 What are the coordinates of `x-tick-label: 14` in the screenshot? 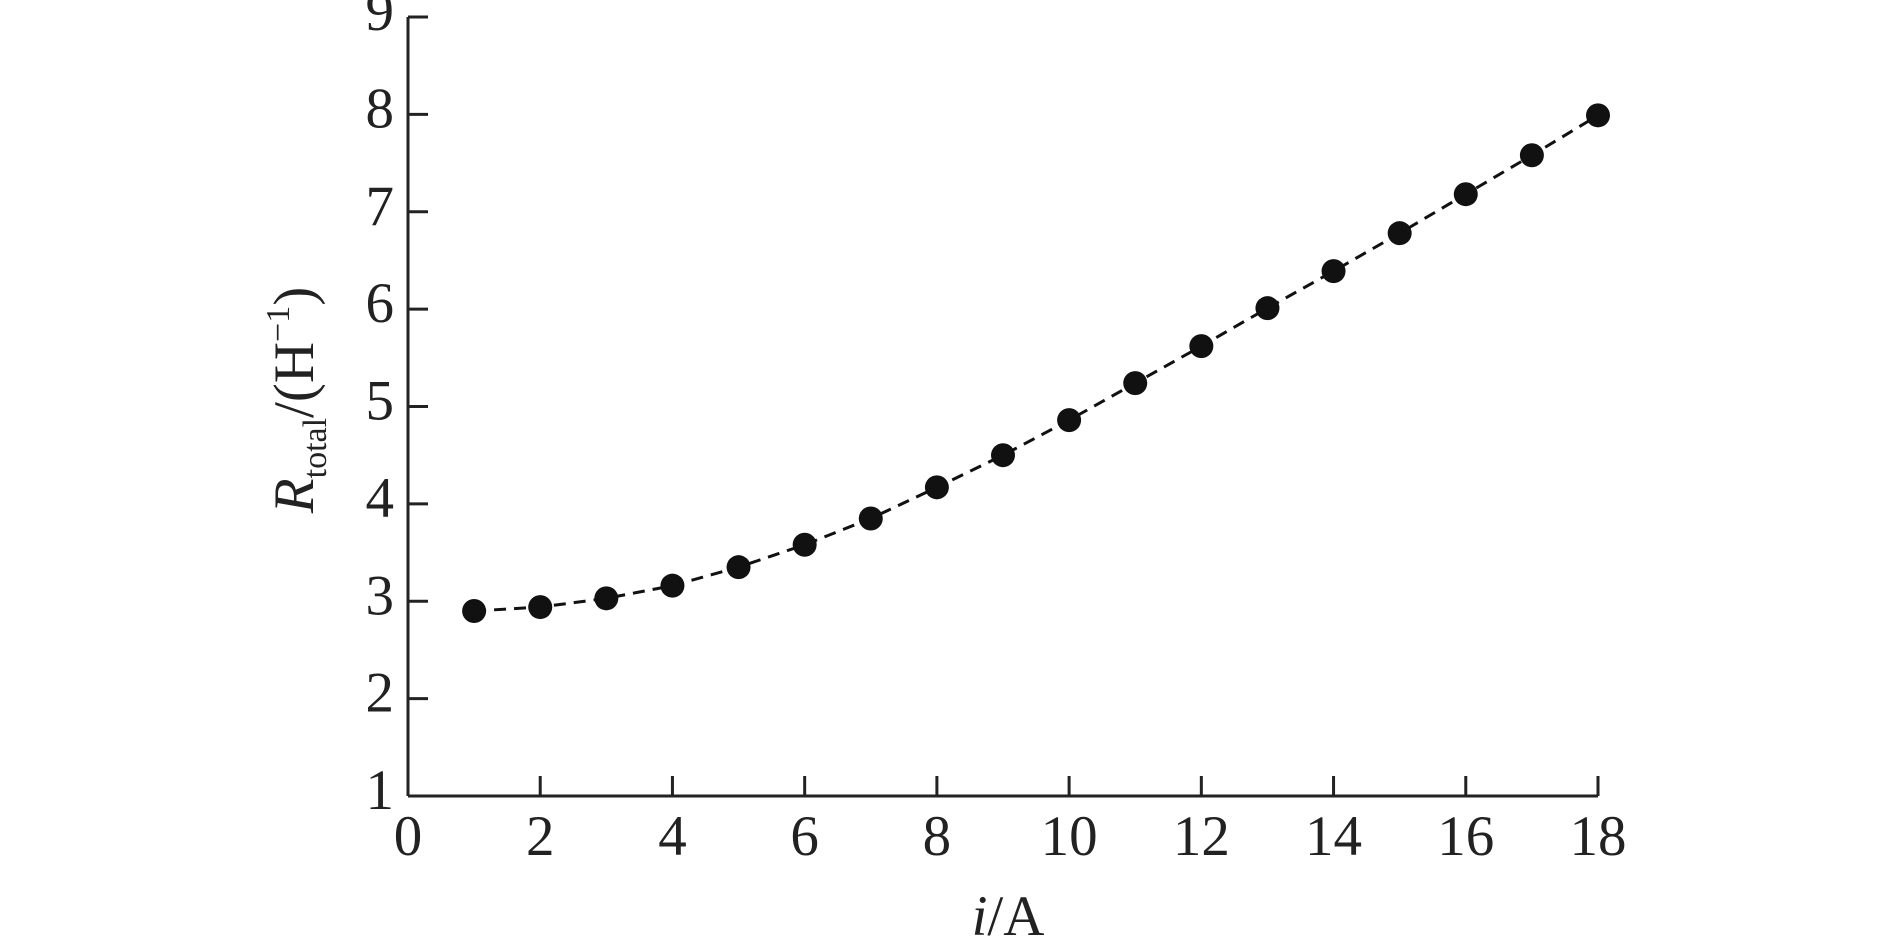 It's located at (1333, 836).